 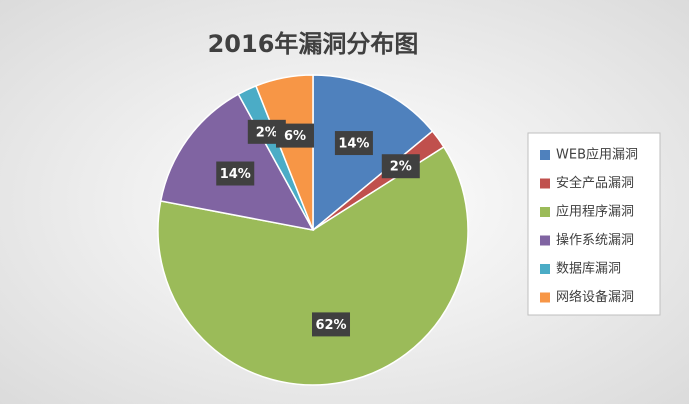 What do you see at coordinates (594, 224) in the screenshot?
I see `legend-box` at bounding box center [594, 224].